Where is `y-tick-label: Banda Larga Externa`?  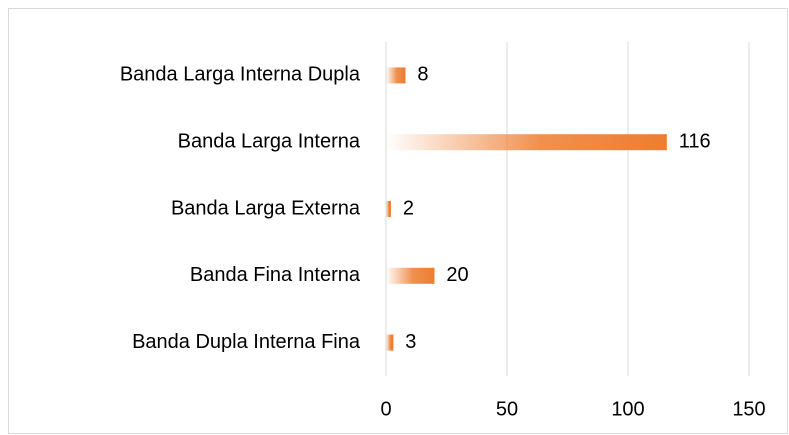
y-tick-label: Banda Larga Externa is located at coordinates (266, 208).